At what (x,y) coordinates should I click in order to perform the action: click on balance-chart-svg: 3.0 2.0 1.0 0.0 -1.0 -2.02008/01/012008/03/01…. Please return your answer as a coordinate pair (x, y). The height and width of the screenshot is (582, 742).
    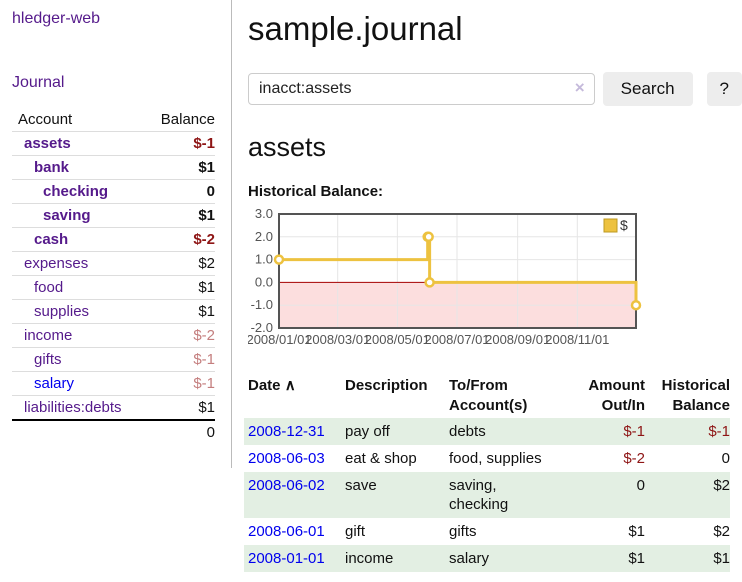
    Looking at the image, I should click on (444, 276).